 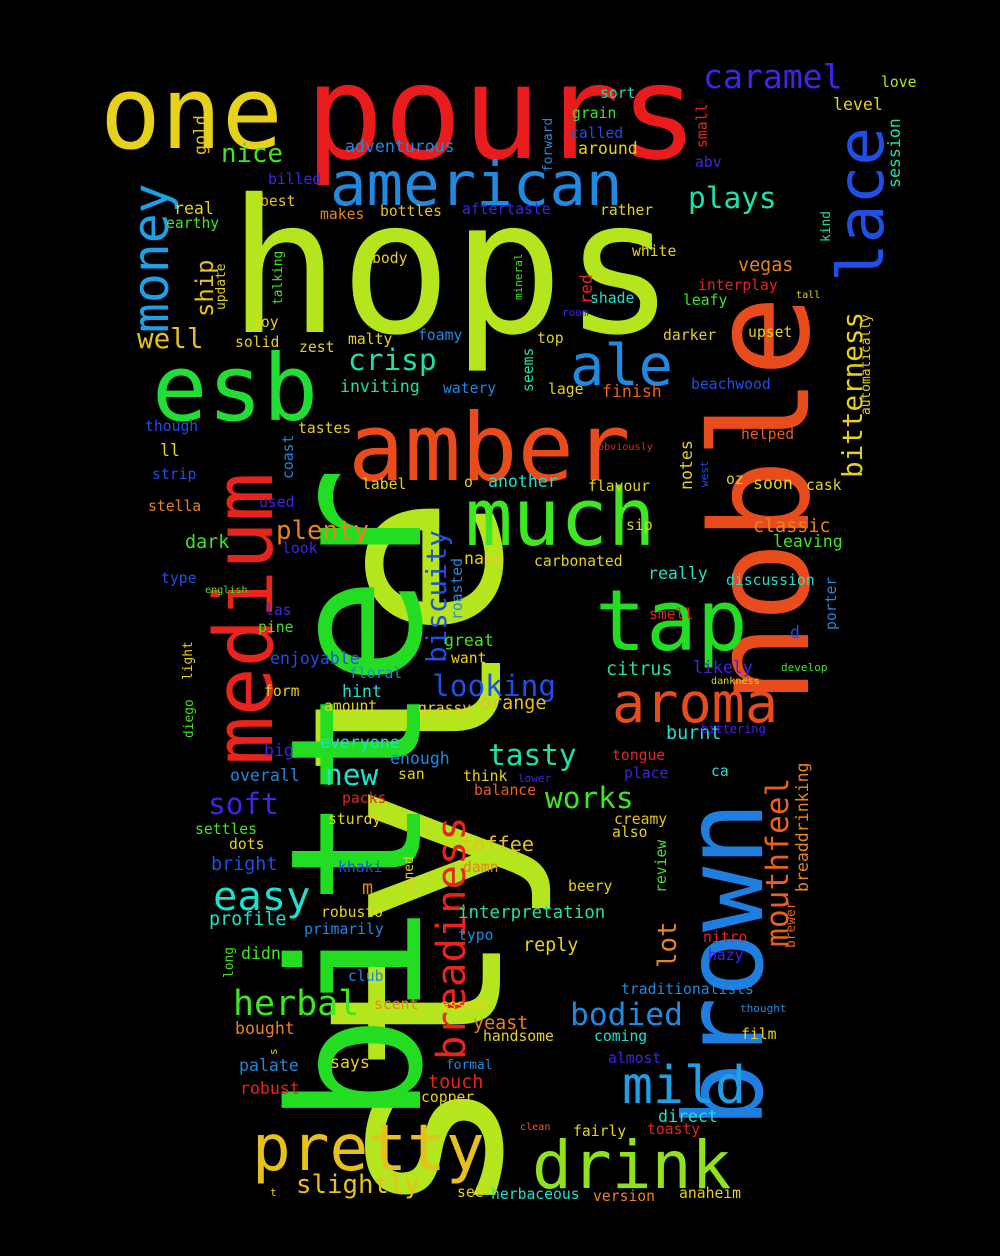 I want to click on word-khaki: khaki, so click(x=360, y=867).